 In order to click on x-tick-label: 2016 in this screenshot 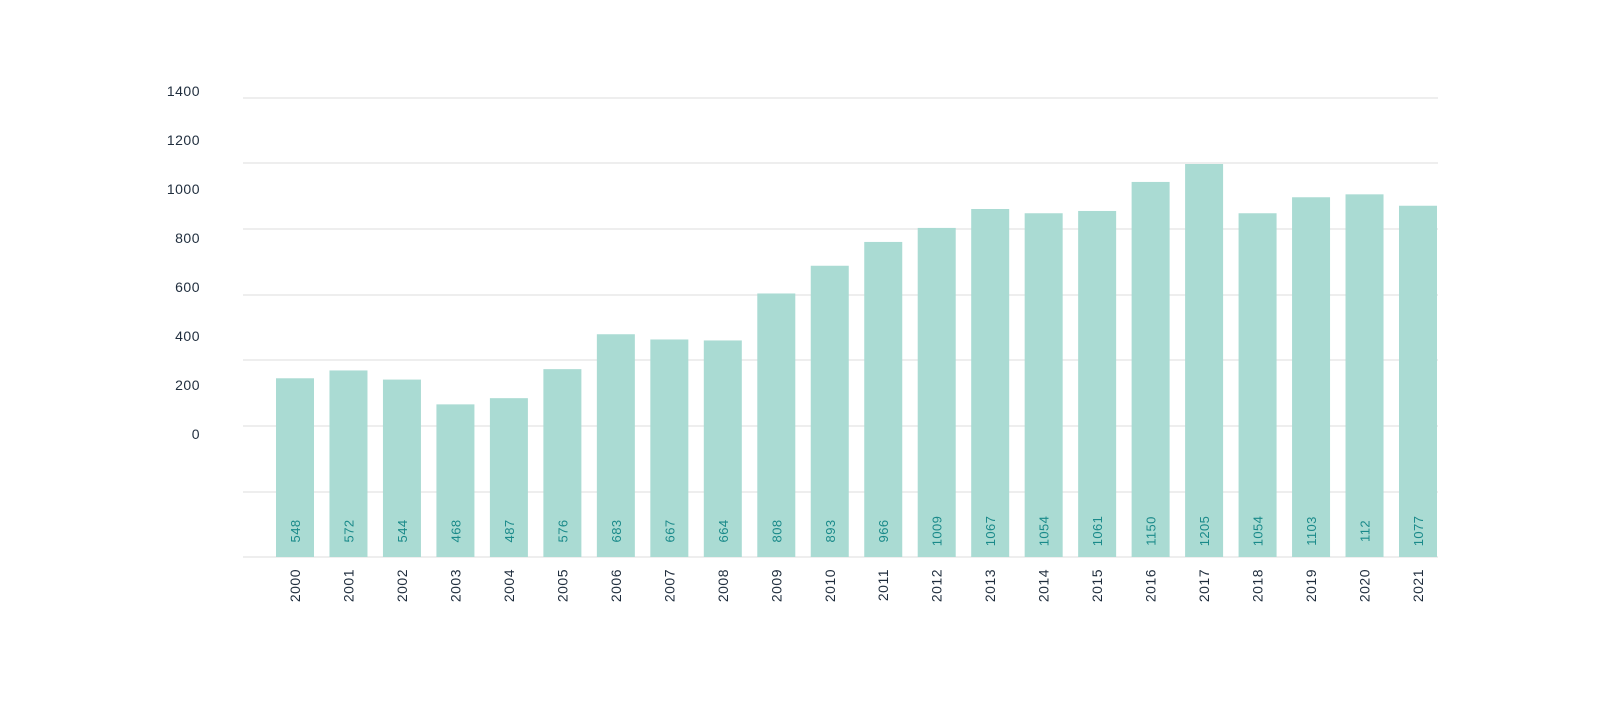, I will do `click(1151, 585)`.